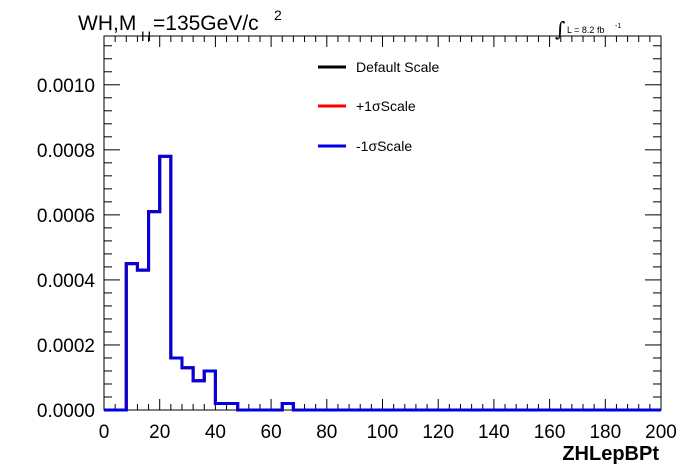 The width and height of the screenshot is (696, 472). What do you see at coordinates (66, 411) in the screenshot?
I see `y-tick-label: 0.0000` at bounding box center [66, 411].